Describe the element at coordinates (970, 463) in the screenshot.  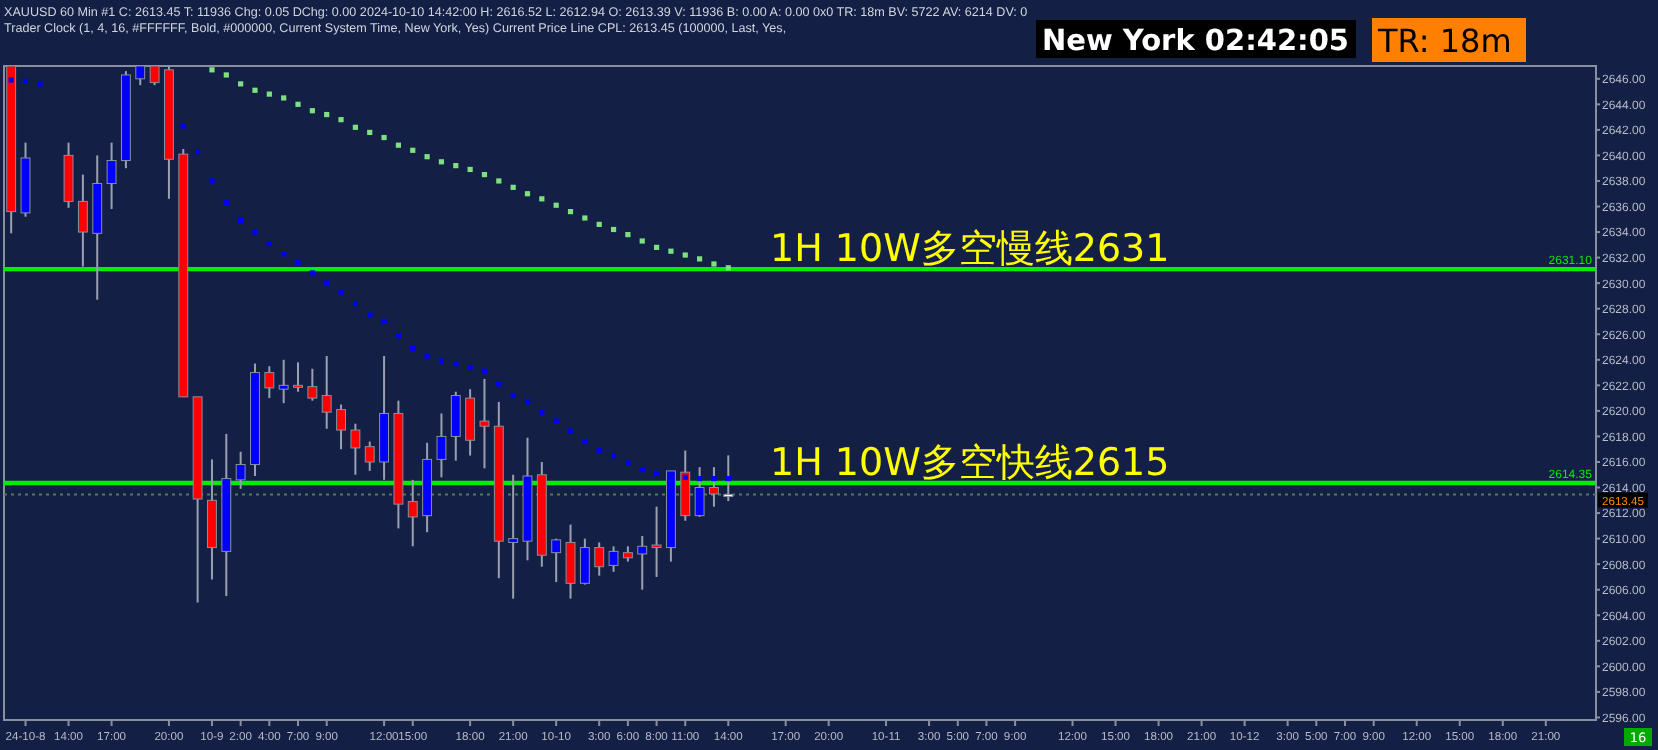
I see `annotation: 1H 10W多空快线2615` at that location.